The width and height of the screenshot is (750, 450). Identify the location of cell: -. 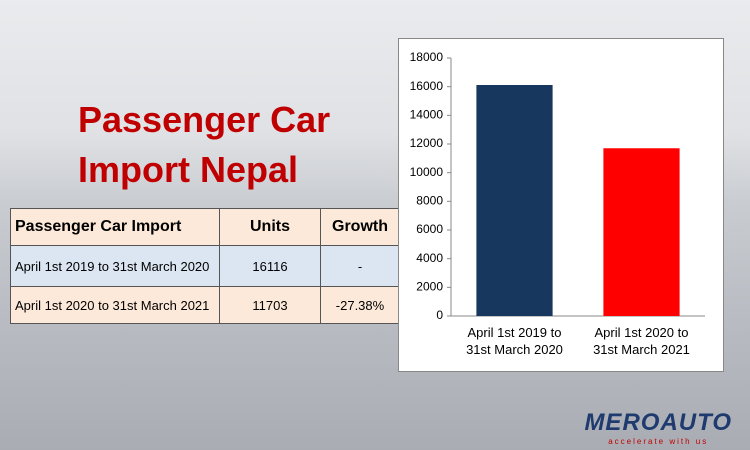
(360, 266).